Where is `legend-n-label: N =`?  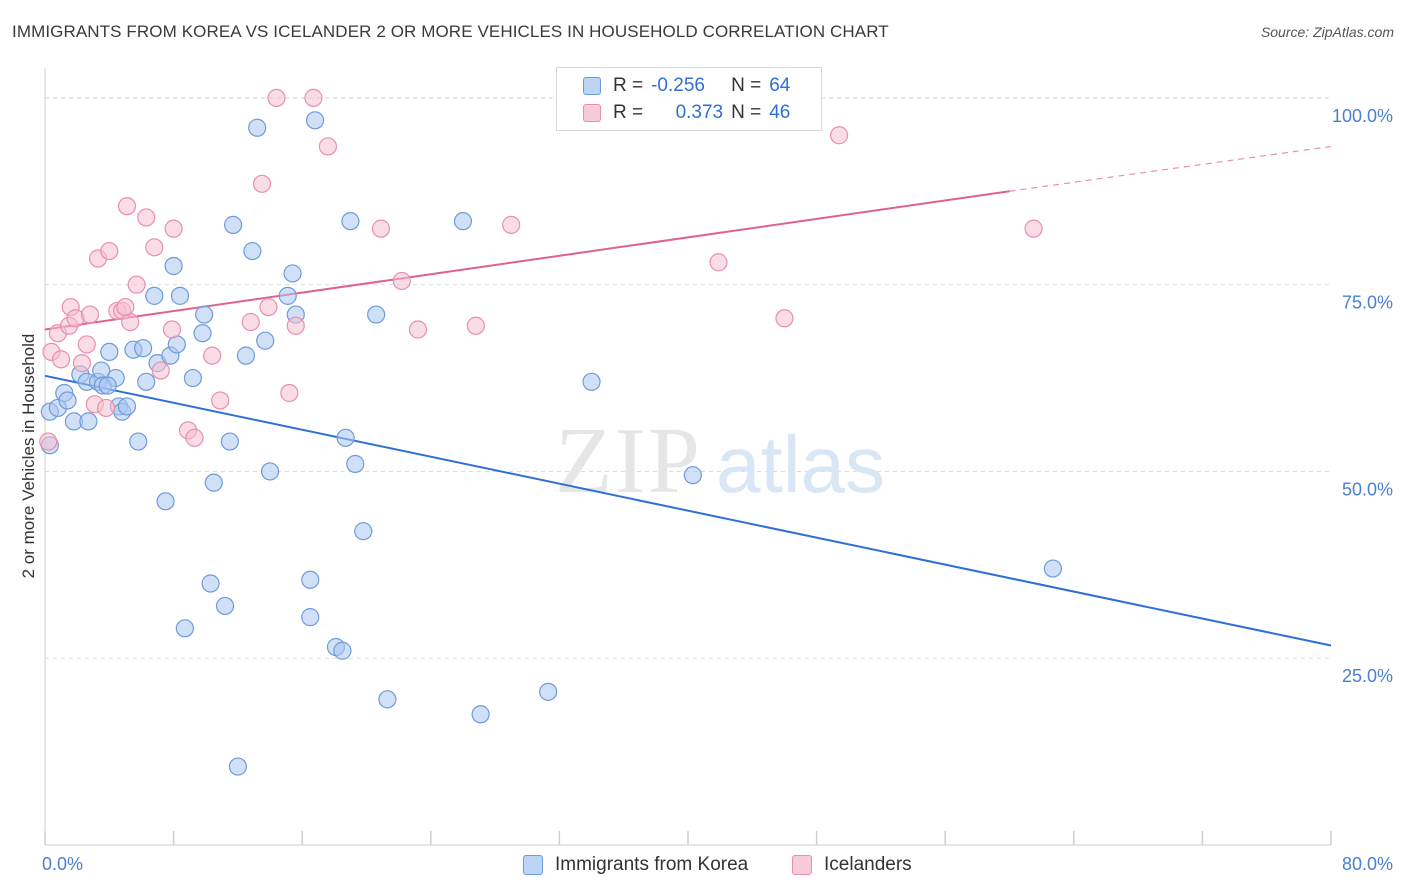
legend-n-label: N = is located at coordinates (746, 85).